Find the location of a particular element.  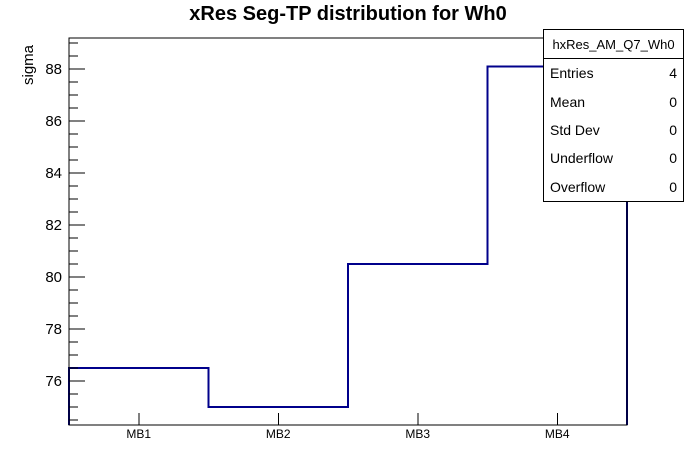

x-tick-label: MB2 is located at coordinates (278, 434).